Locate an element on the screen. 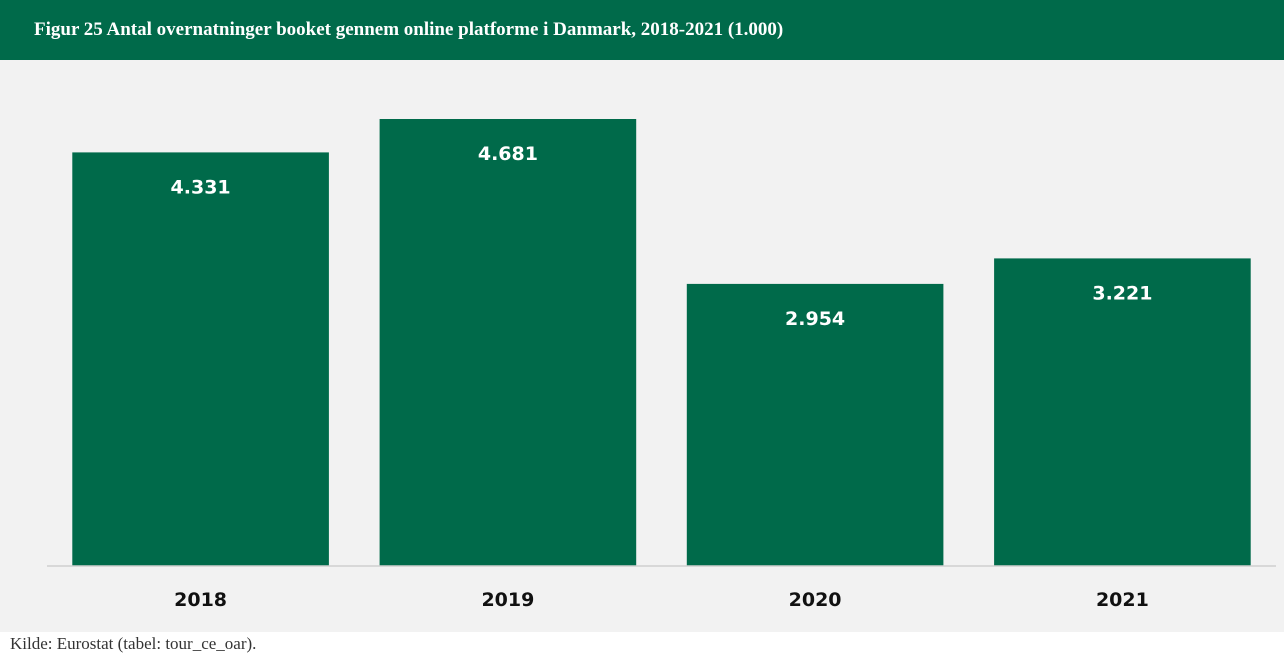 This screenshot has height=654, width=1284. source-note: Kilde: Eurostat (tabel: tour_ce_oar). is located at coordinates (133, 643).